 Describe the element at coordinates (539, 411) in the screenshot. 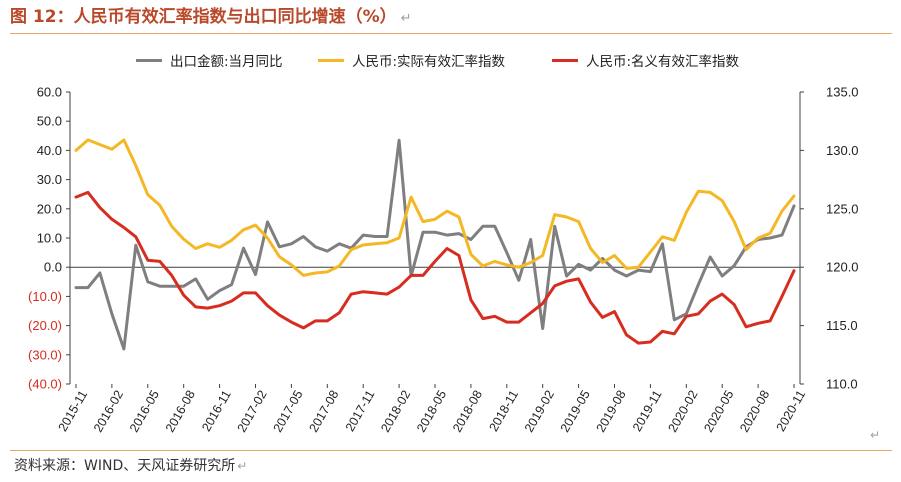

I see `x-tick-label: 2019-02` at that location.